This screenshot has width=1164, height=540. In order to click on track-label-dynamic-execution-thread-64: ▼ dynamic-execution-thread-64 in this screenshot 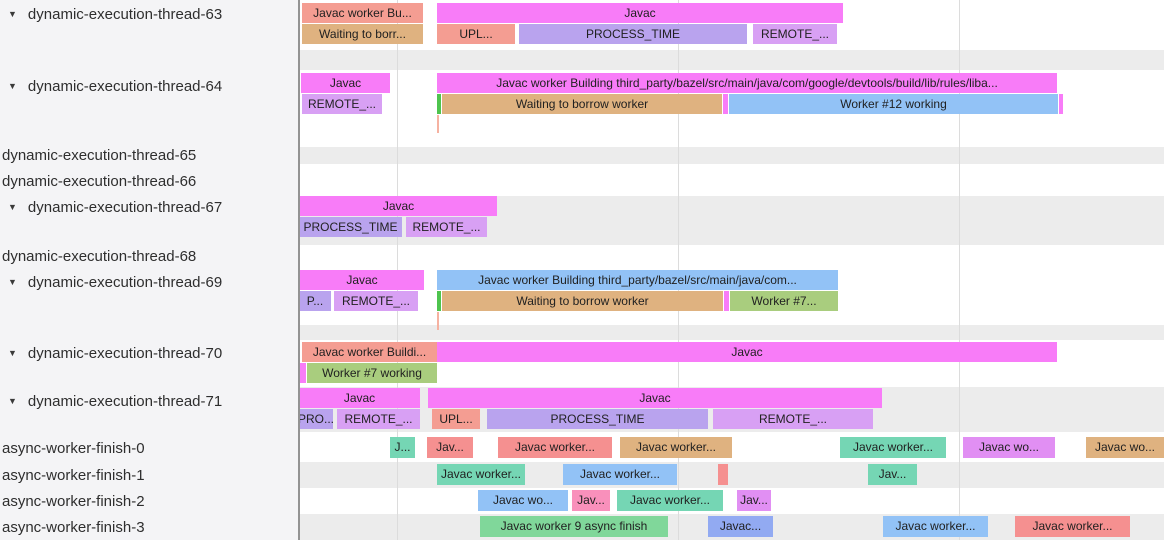, I will do `click(115, 86)`.